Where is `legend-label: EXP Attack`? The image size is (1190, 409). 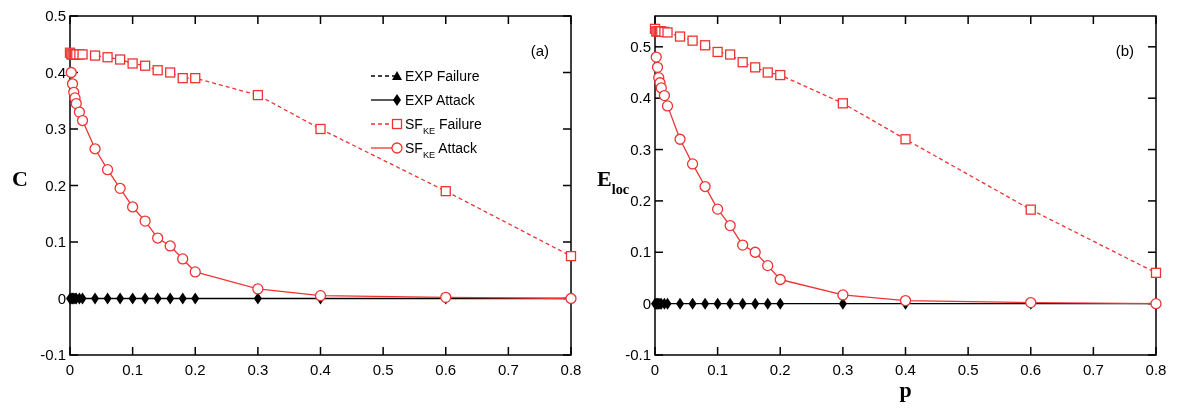
legend-label: EXP Attack is located at coordinates (440, 100).